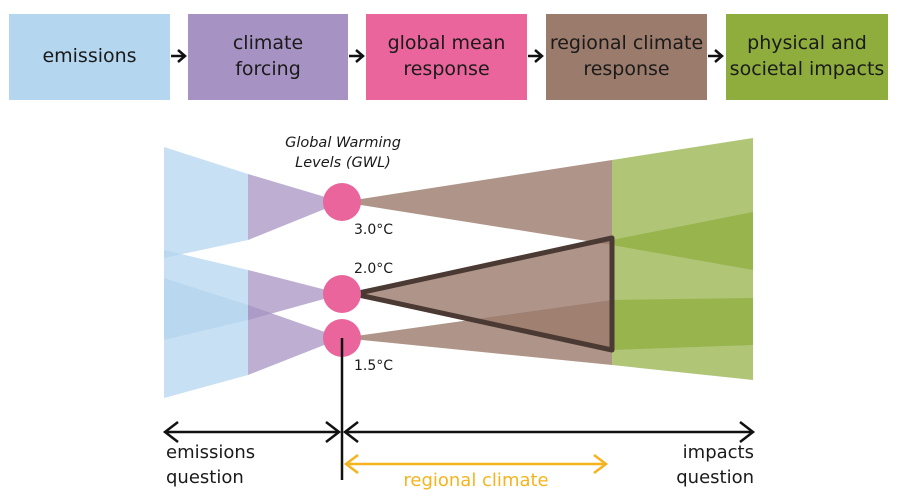 Image resolution: width=900 pixels, height=496 pixels. What do you see at coordinates (206, 338) in the screenshot?
I see `emissions-funnel-low` at bounding box center [206, 338].